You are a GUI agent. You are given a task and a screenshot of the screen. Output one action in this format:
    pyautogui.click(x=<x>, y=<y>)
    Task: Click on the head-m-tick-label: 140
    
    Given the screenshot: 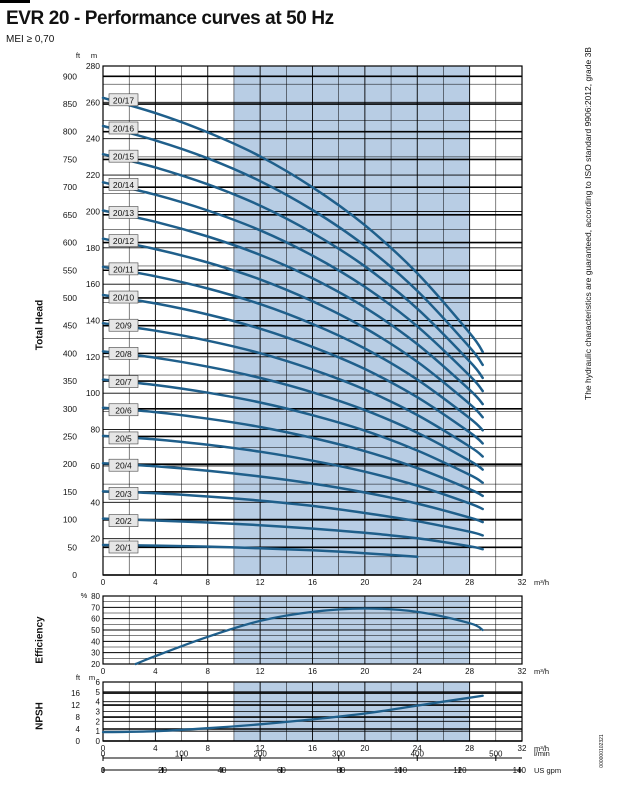 What is the action you would take?
    pyautogui.click(x=93, y=321)
    